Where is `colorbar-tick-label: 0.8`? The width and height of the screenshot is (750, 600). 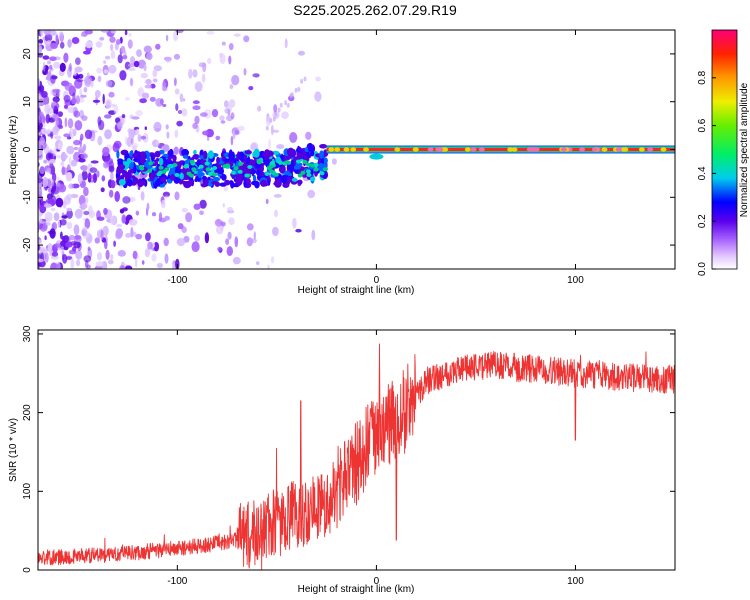
colorbar-tick-label: 0.8 is located at coordinates (702, 77).